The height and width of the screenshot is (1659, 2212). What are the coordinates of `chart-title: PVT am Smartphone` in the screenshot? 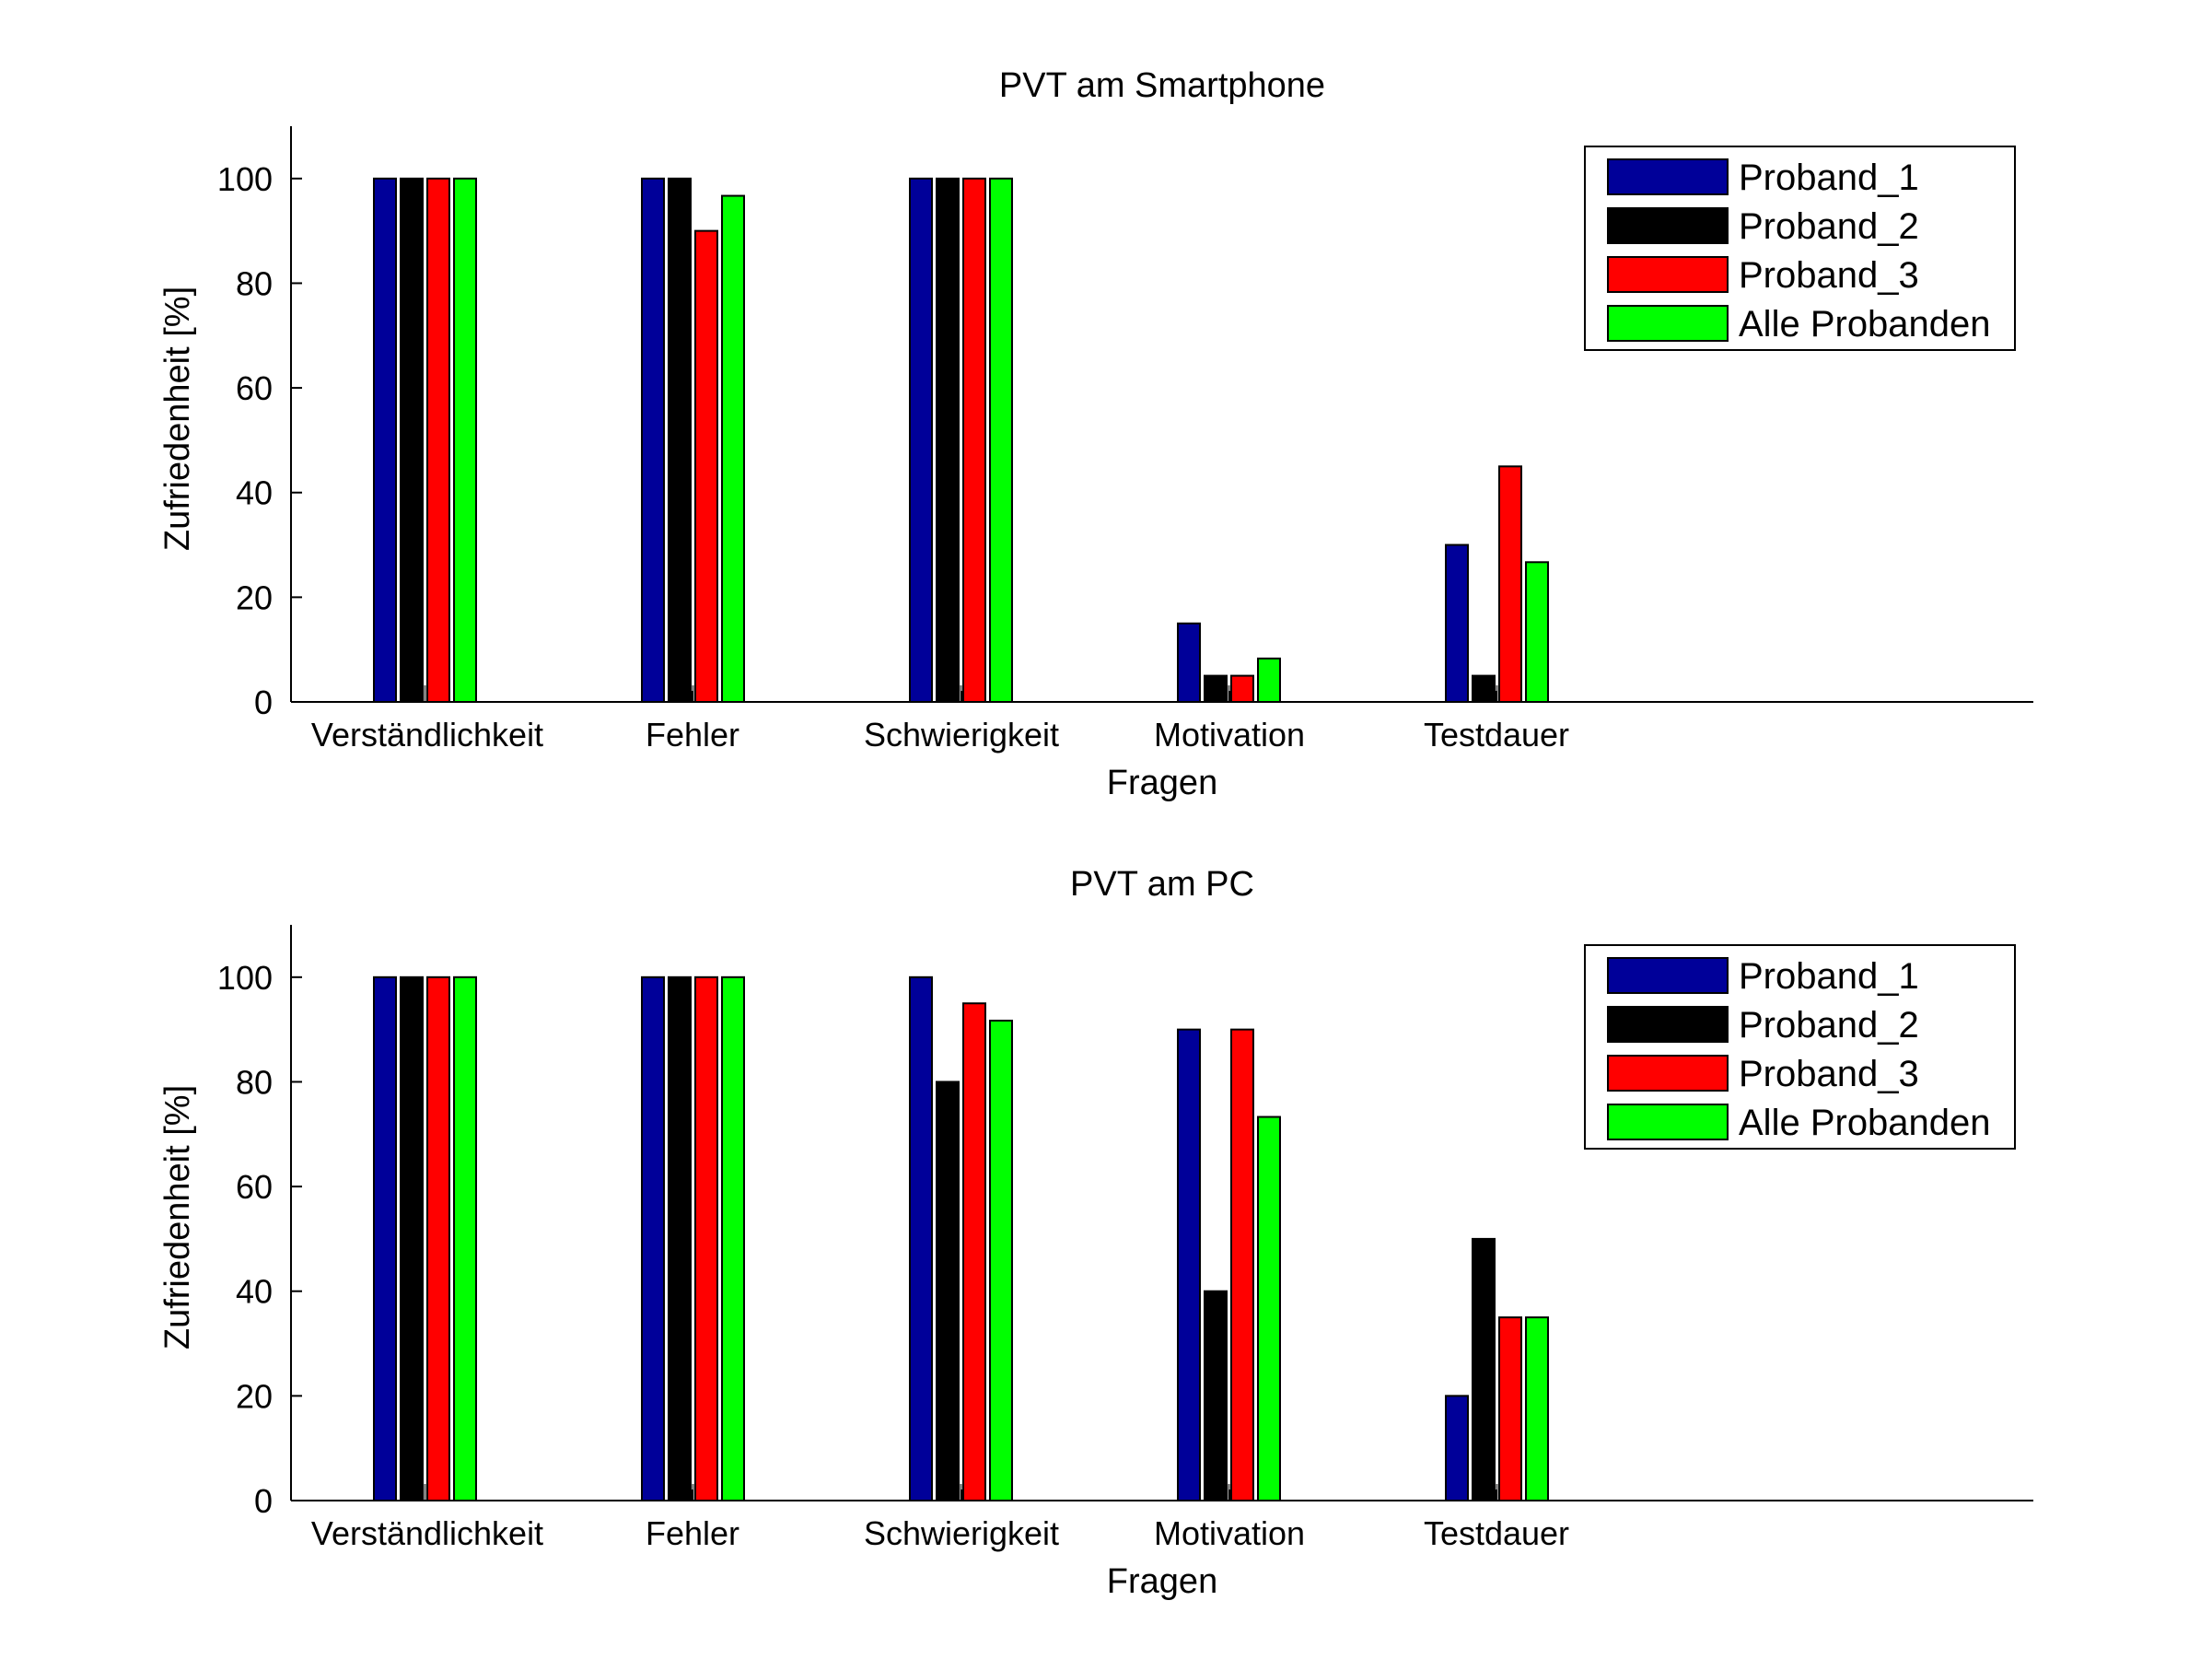 It's located at (1162, 85).